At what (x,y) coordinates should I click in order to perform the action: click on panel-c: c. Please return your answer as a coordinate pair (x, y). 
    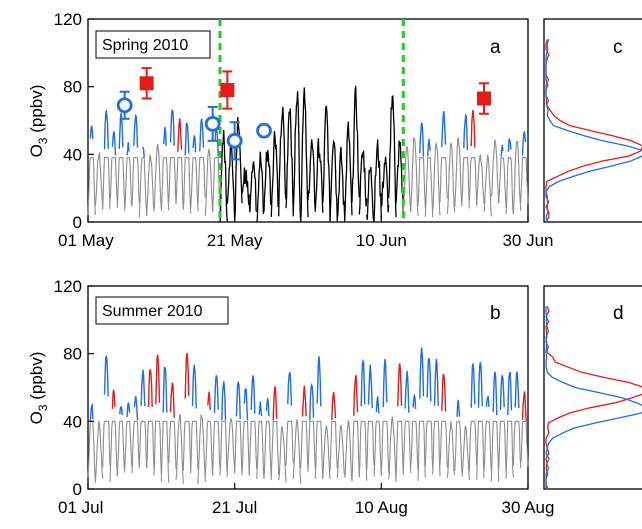
    Looking at the image, I should click on (592, 120).